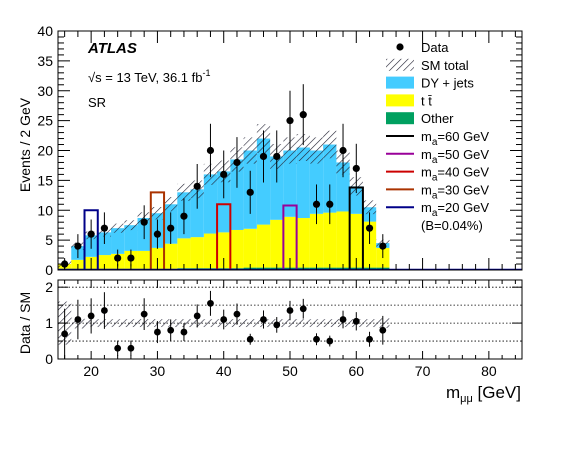 The width and height of the screenshot is (581, 455). I want to click on x-tick-label: 20, so click(91, 371).